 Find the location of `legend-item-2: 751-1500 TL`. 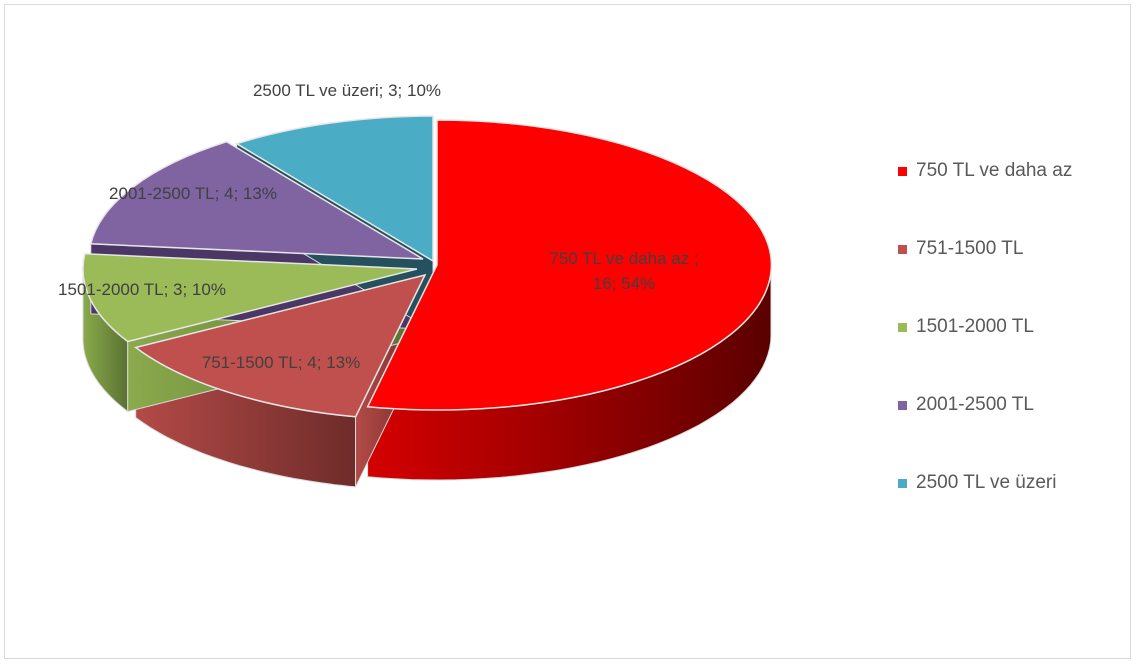

legend-item-2: 751-1500 TL is located at coordinates (960, 249).